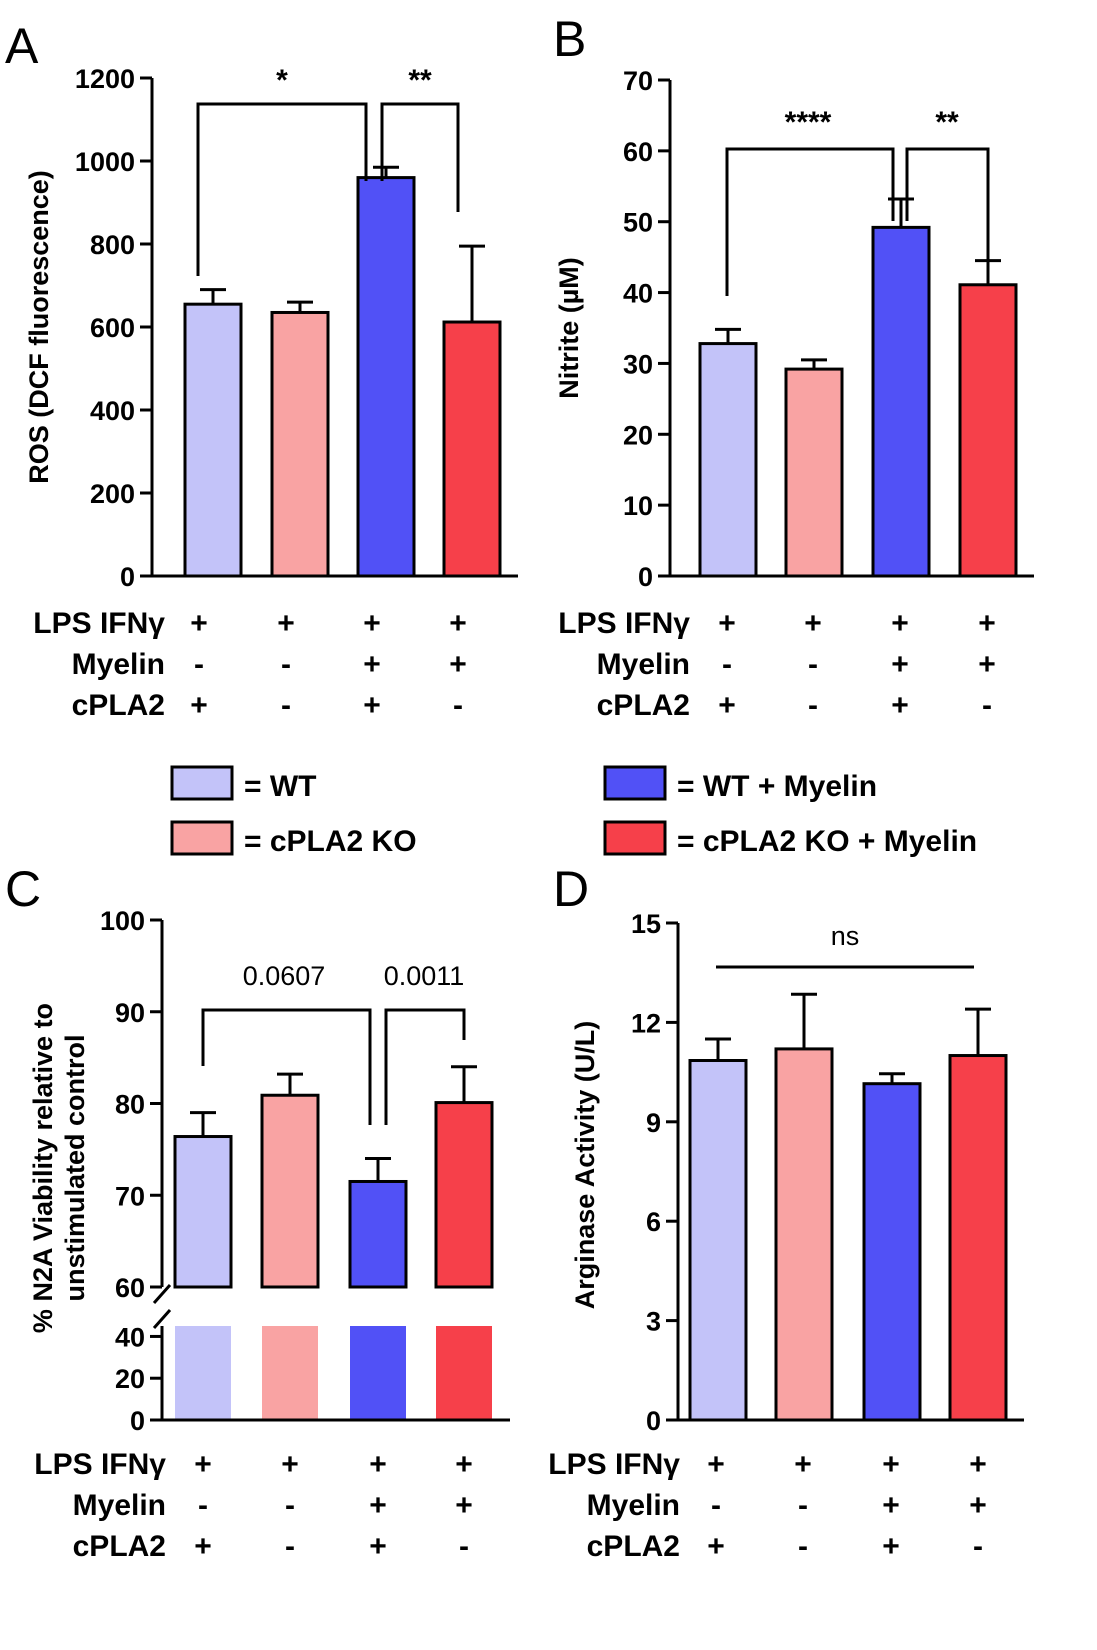 This screenshot has width=1097, height=1650. Describe the element at coordinates (112, 411) in the screenshot. I see `panel-a-tick-label: 400` at that location.